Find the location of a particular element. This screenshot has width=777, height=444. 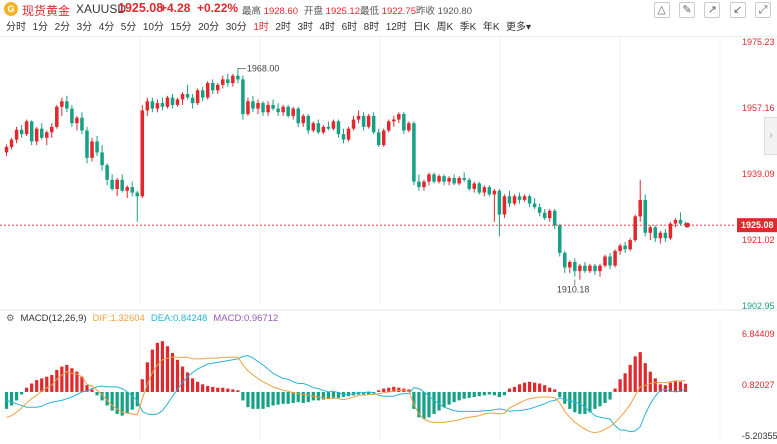

instrument-name: 现货黄金 is located at coordinates (46, 11).